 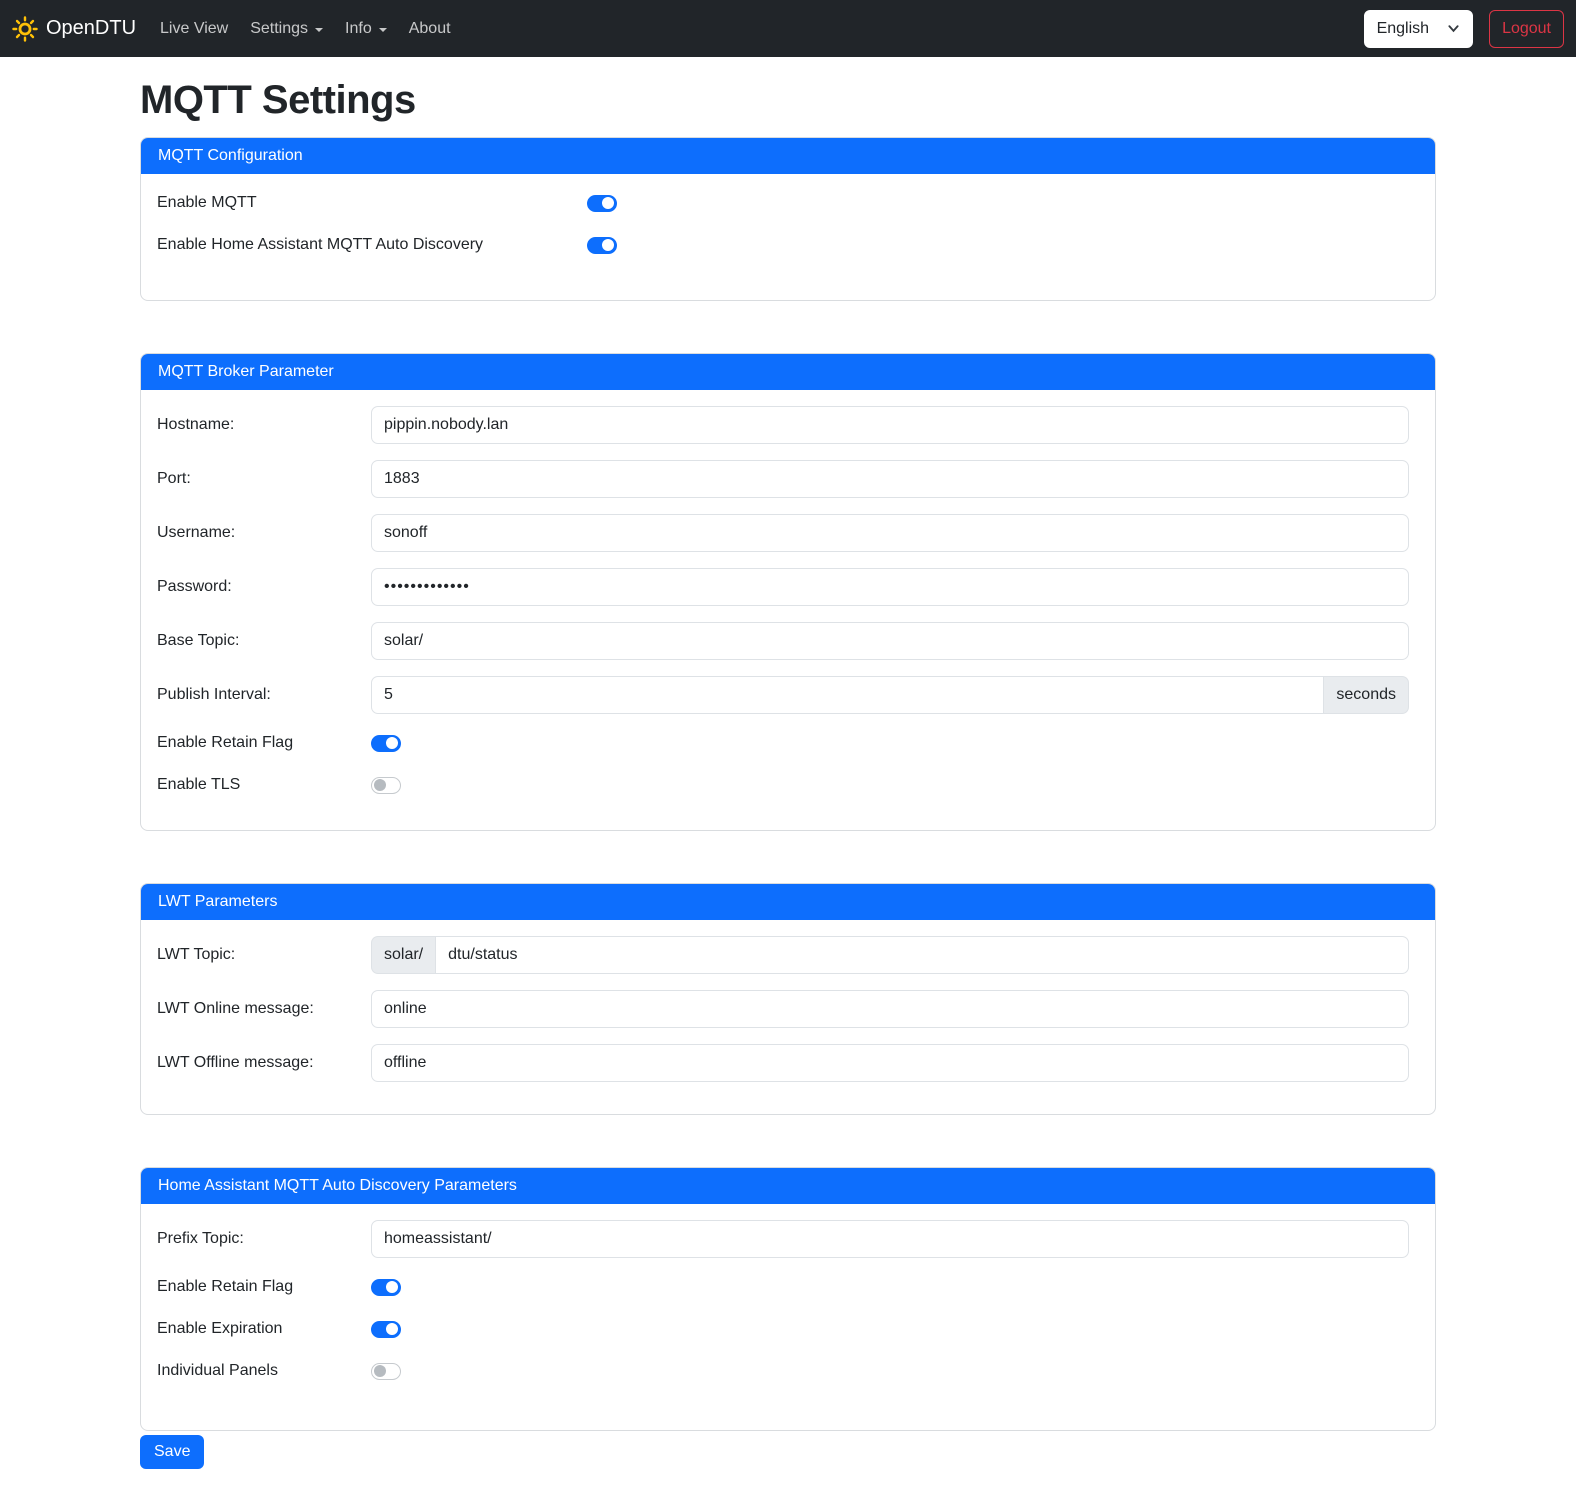 I want to click on ha-retain-toggle, so click(x=386, y=1287).